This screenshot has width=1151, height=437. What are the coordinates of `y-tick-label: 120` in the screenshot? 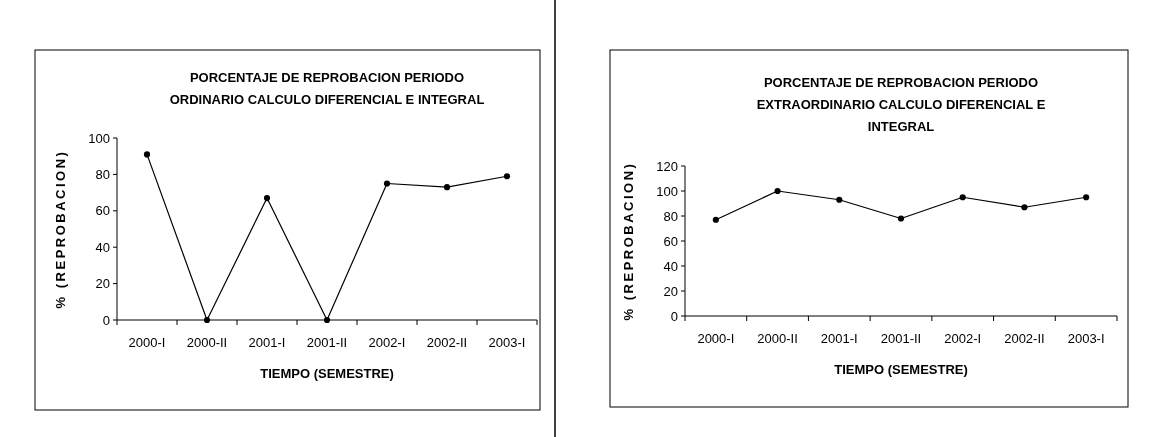 It's located at (667, 166).